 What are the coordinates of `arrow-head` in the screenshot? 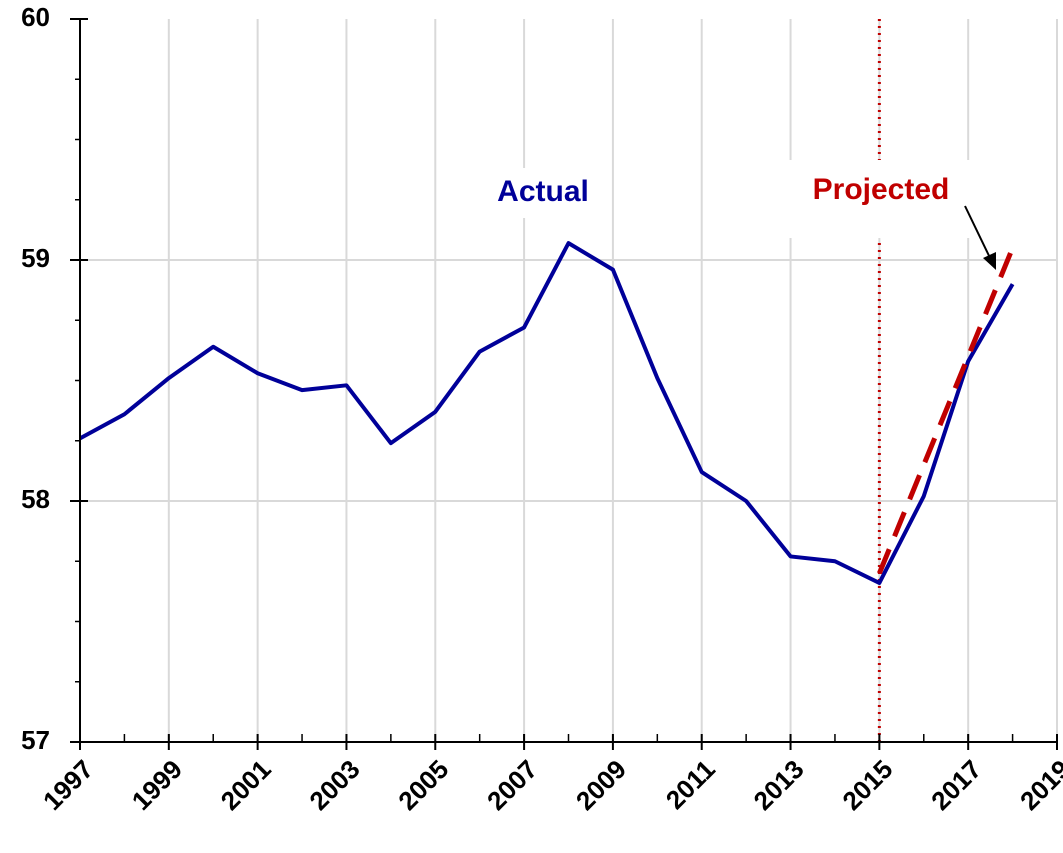 It's located at (989, 261).